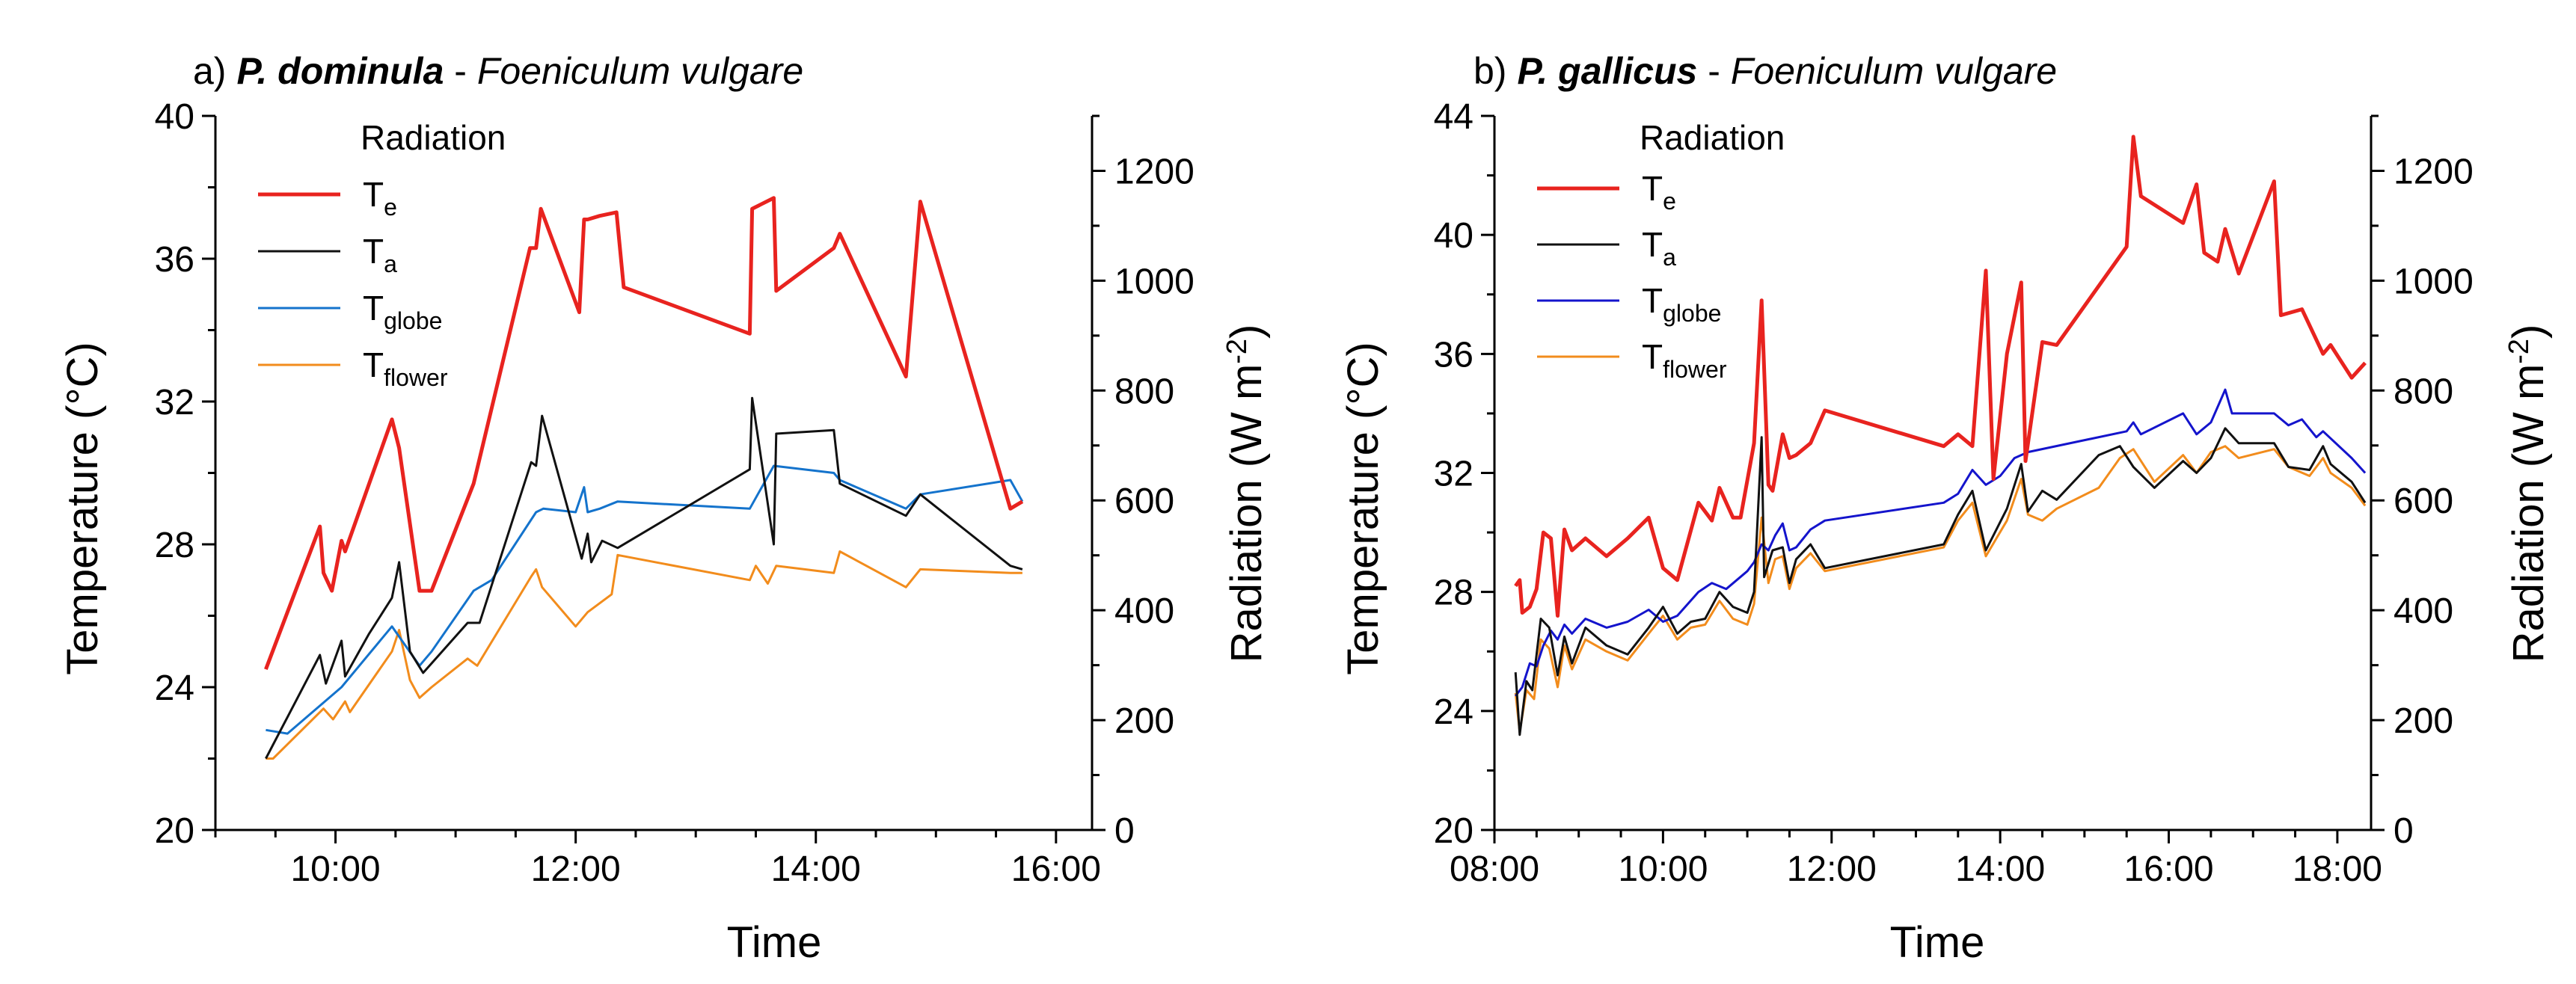  I want to click on panel-a-x-tick-label: 10:00, so click(335, 869).